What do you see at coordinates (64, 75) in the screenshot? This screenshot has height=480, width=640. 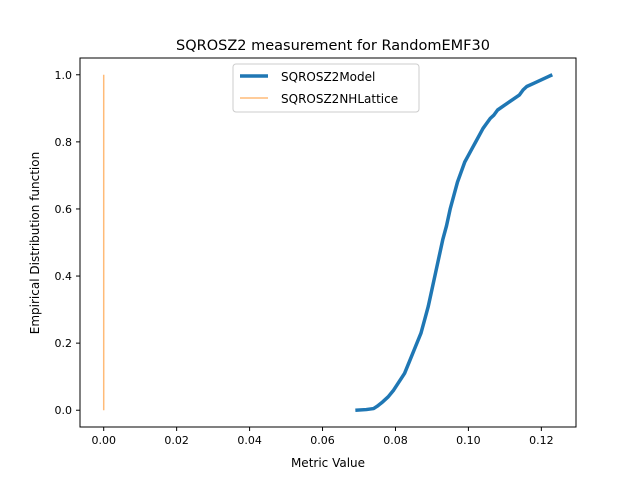 I see `y-tick-label: 1.0` at bounding box center [64, 75].